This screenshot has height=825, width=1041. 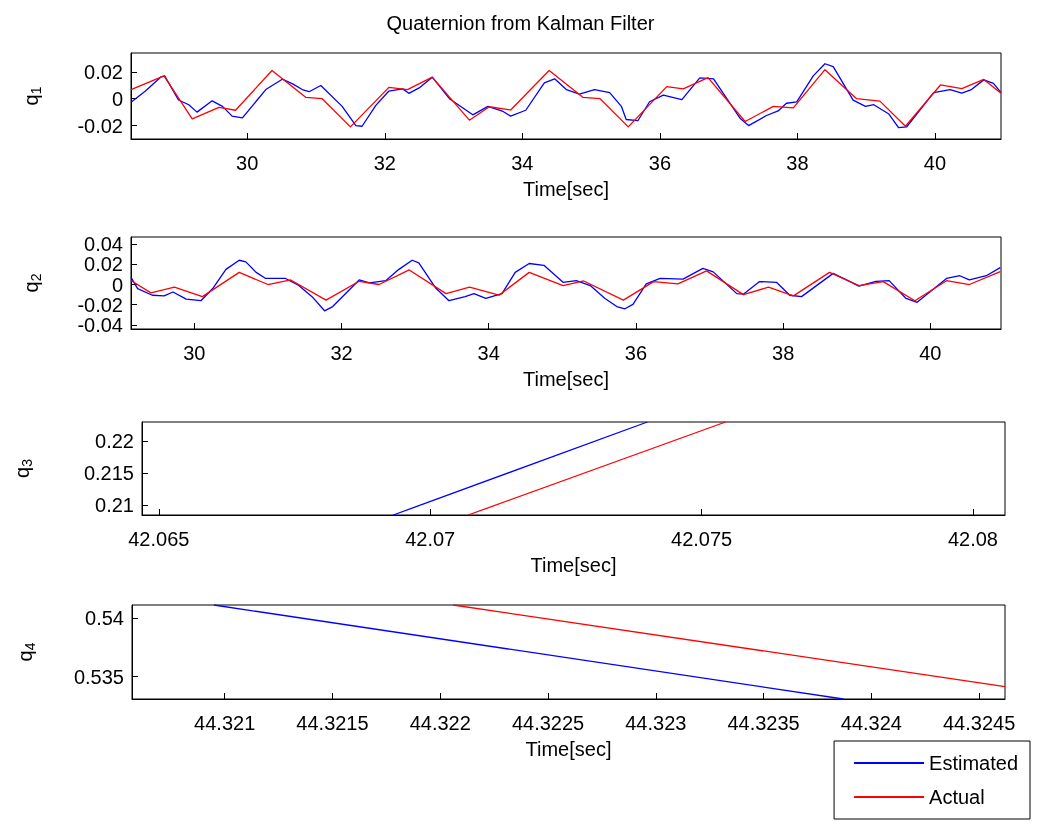 What do you see at coordinates (702, 539) in the screenshot?
I see `x-tick-label: 42.075` at bounding box center [702, 539].